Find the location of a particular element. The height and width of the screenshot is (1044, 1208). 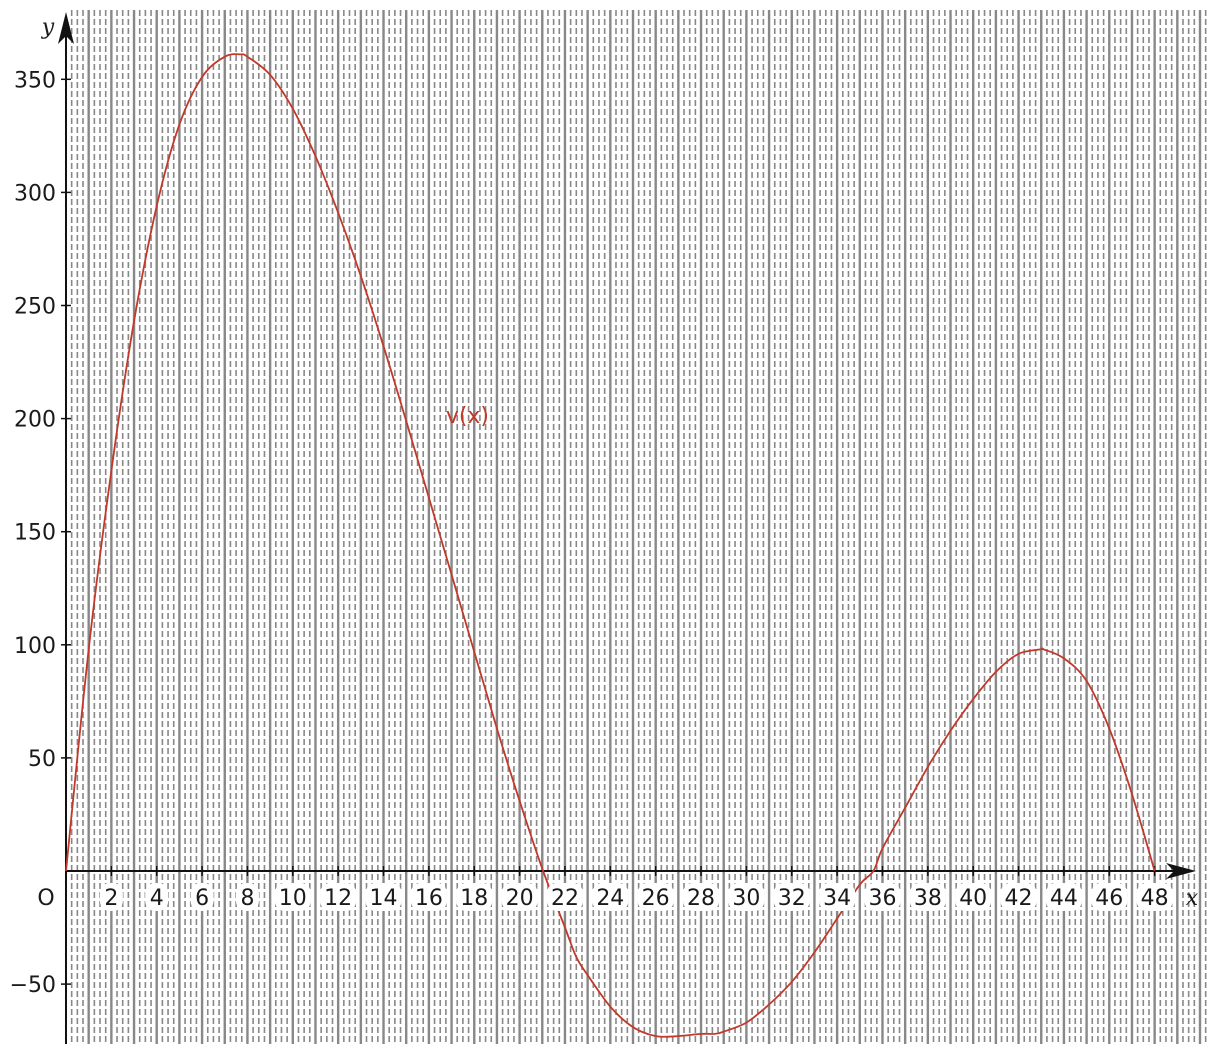

x-tick-label: 18 is located at coordinates (474, 898).